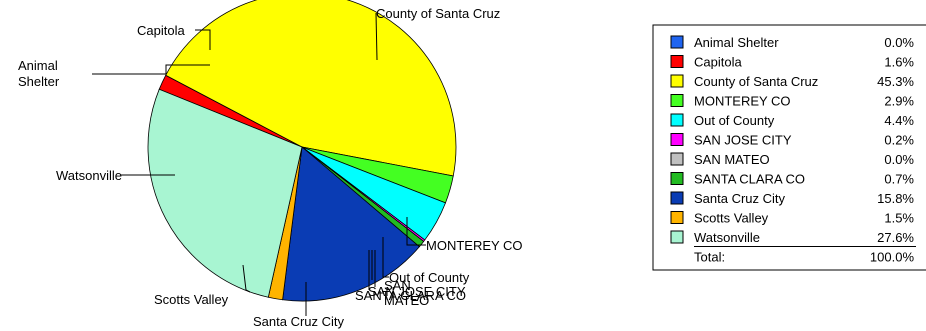  I want to click on legend-label-santa-cruz-city: Santa Cruz City, so click(740, 198).